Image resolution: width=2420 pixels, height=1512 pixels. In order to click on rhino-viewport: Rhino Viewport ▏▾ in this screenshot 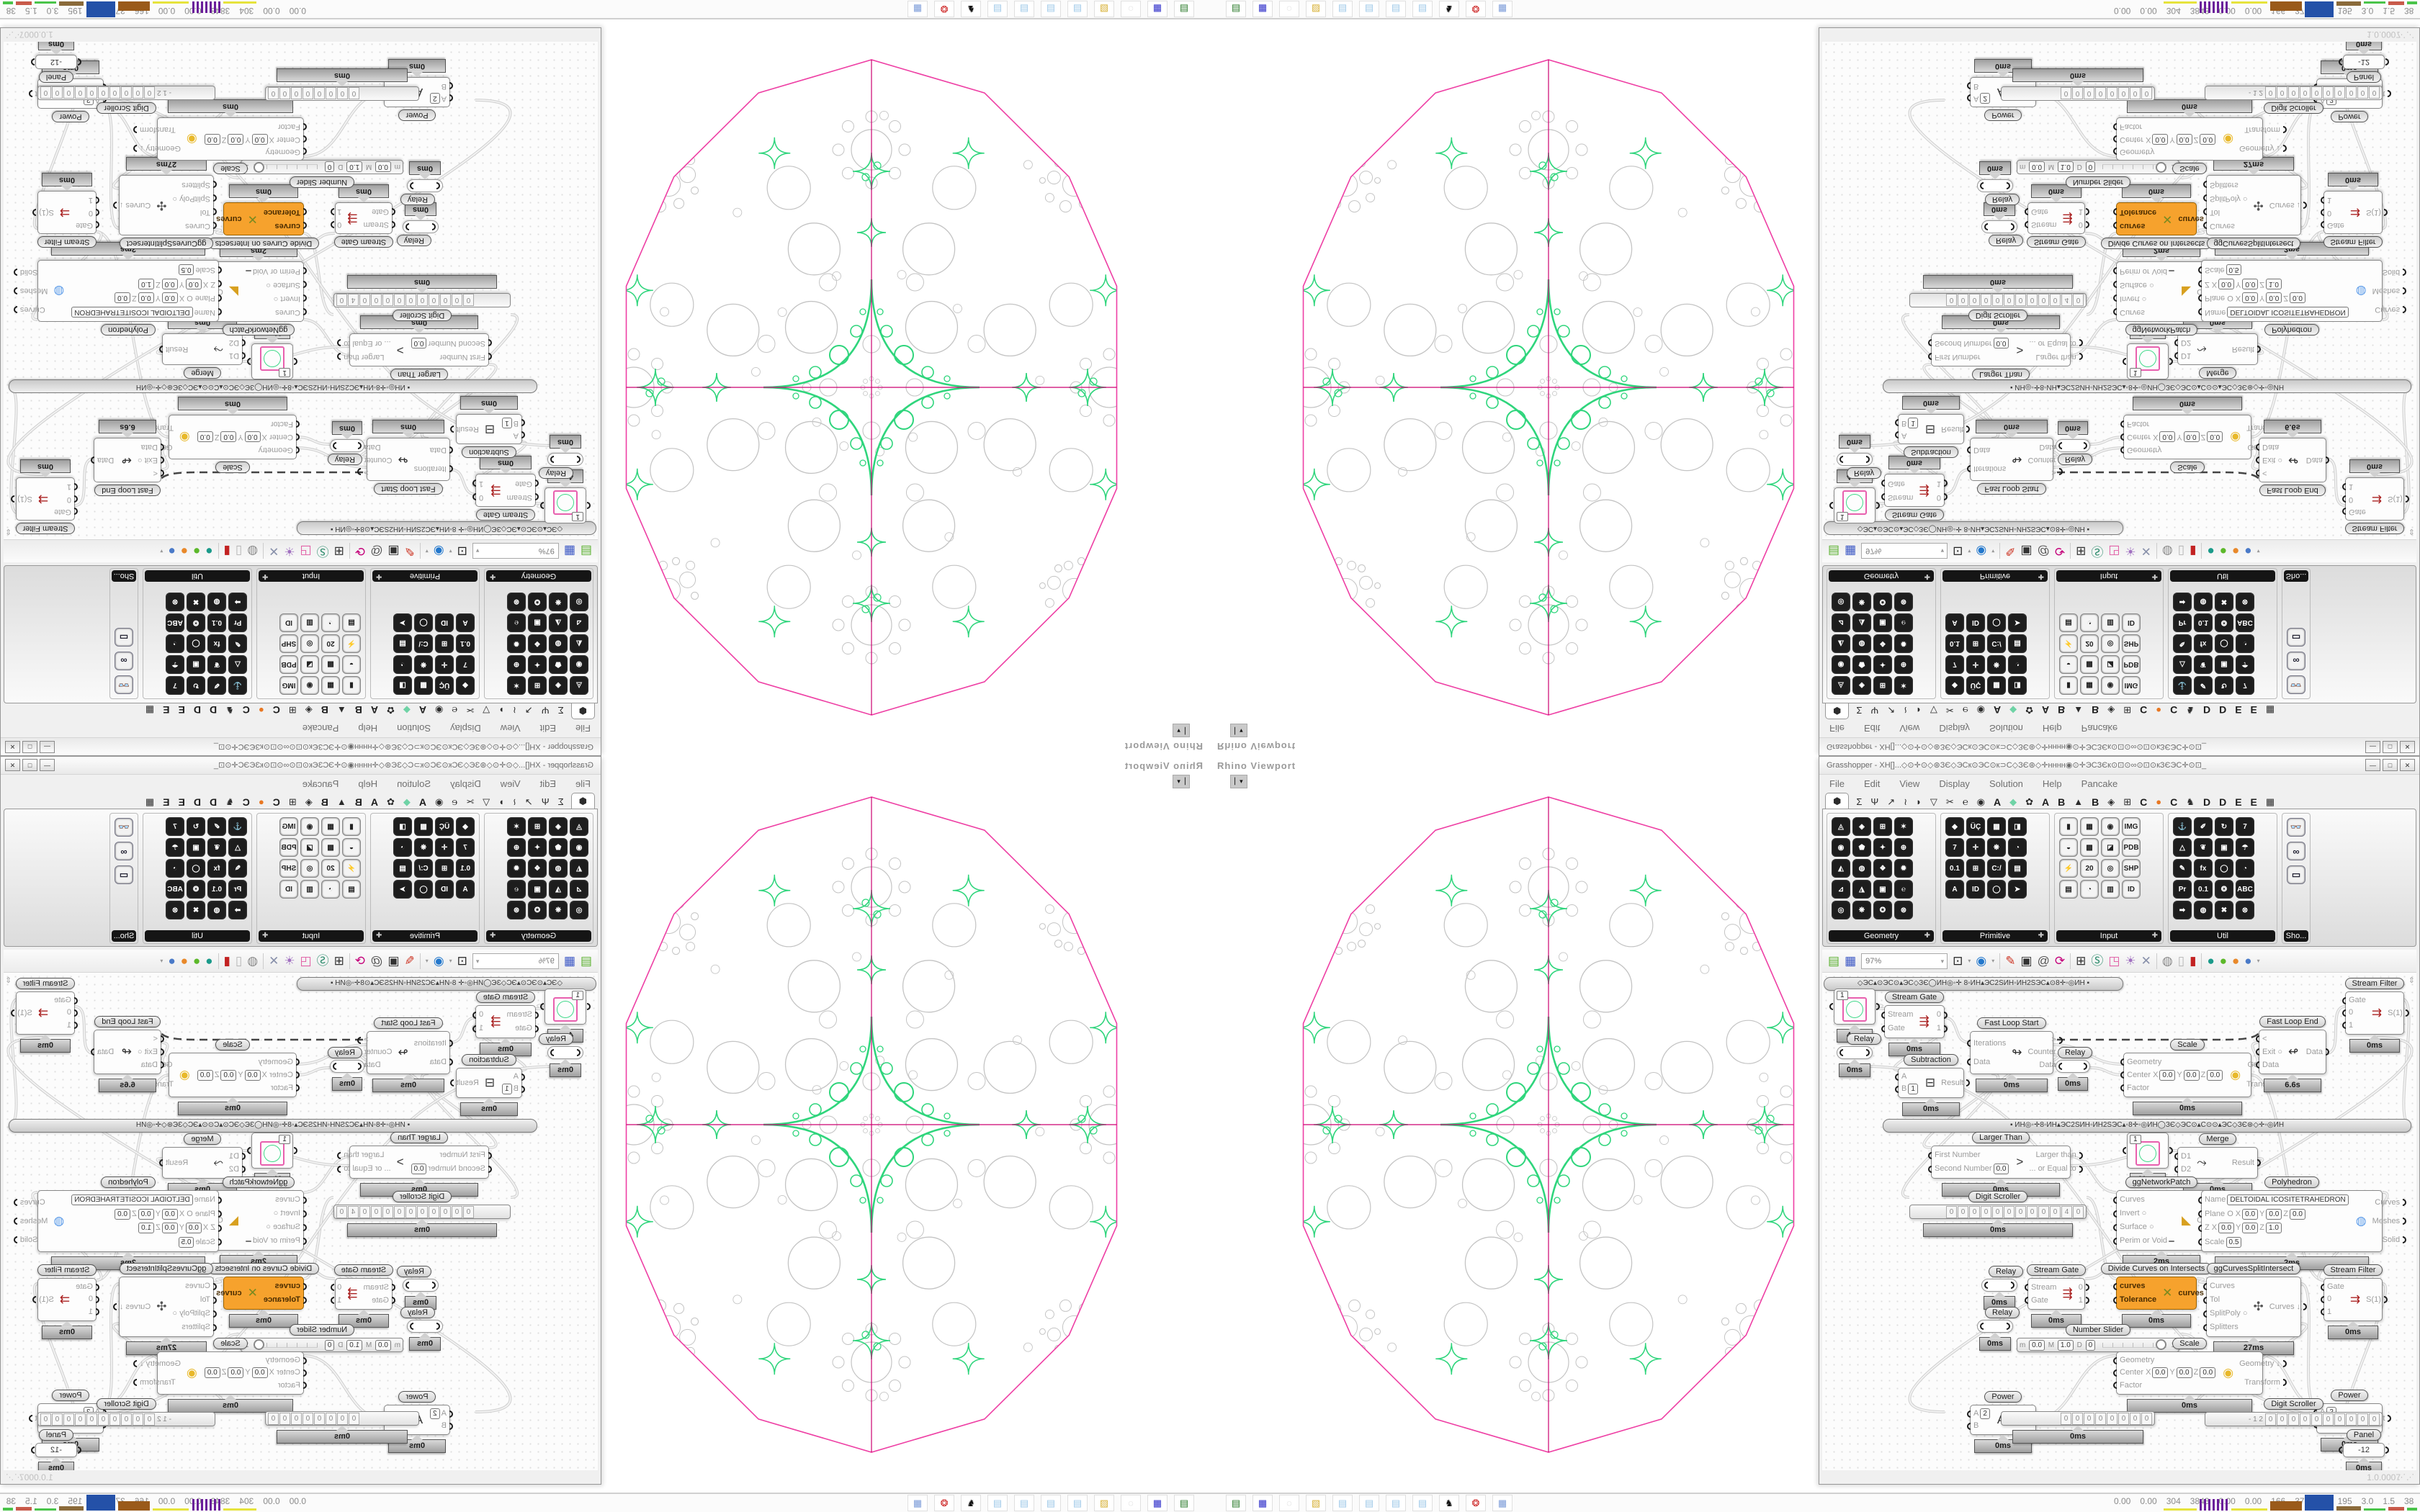, I will do `click(905, 387)`.